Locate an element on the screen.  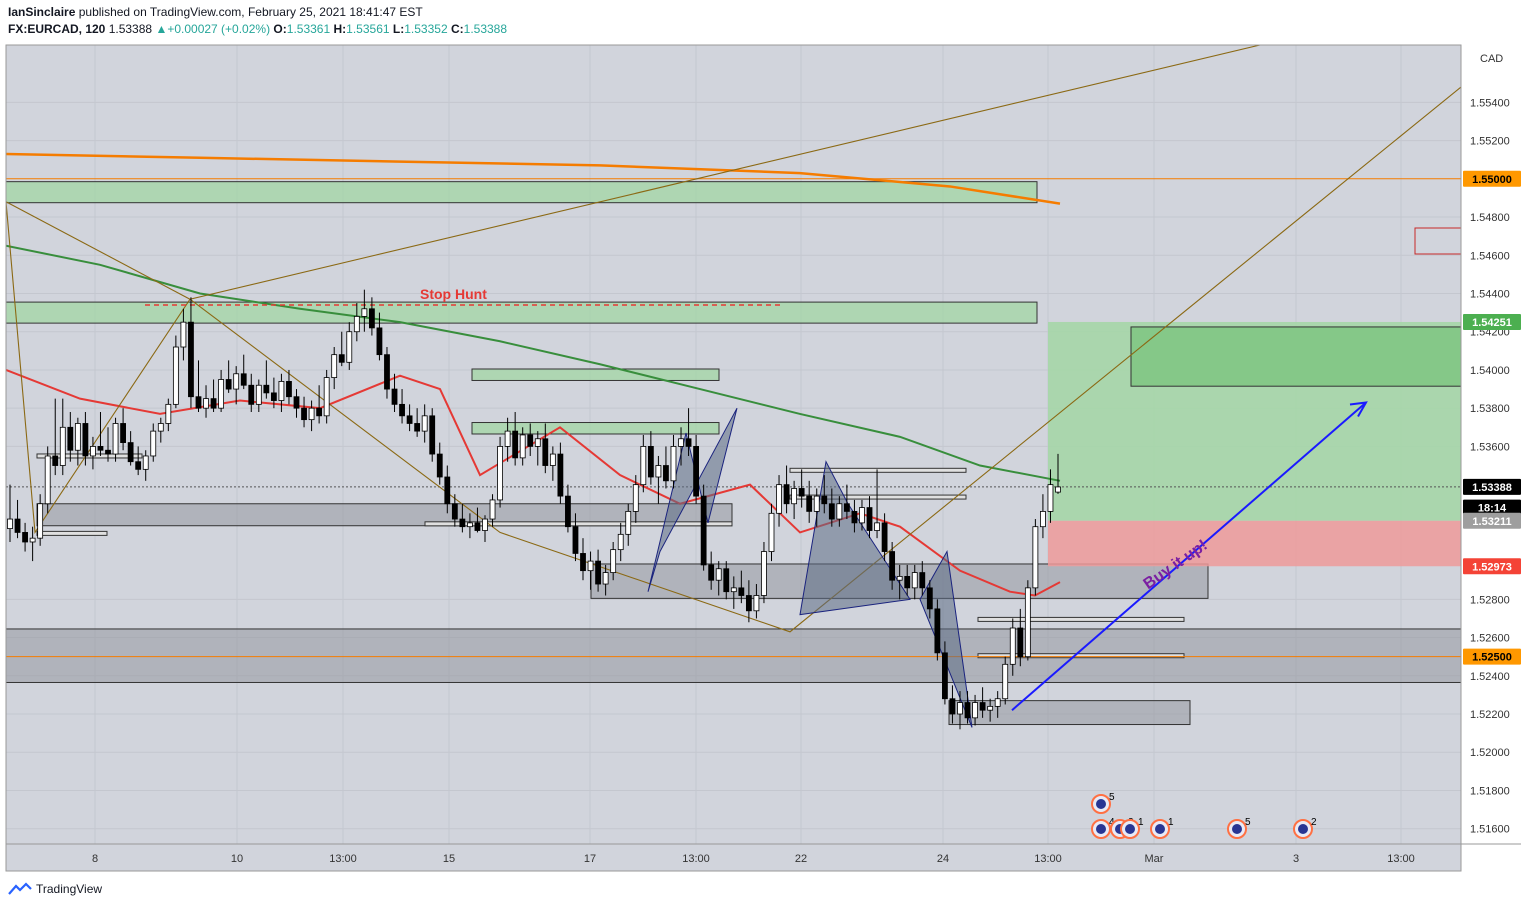
low-value: 1.53352 is located at coordinates (426, 29).